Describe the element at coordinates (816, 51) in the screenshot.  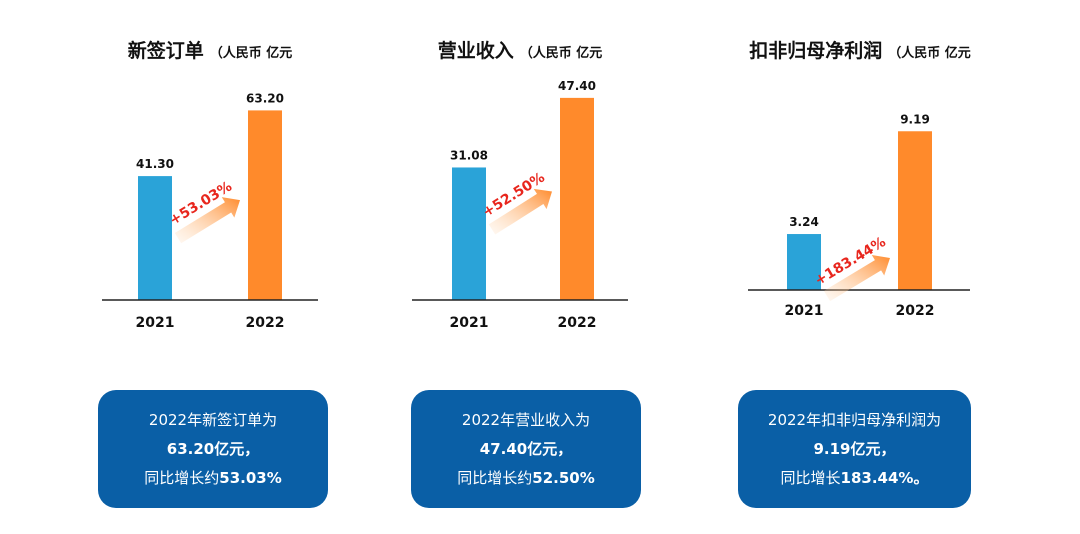
I see `chart-title-text: 扣非归母净利润` at that location.